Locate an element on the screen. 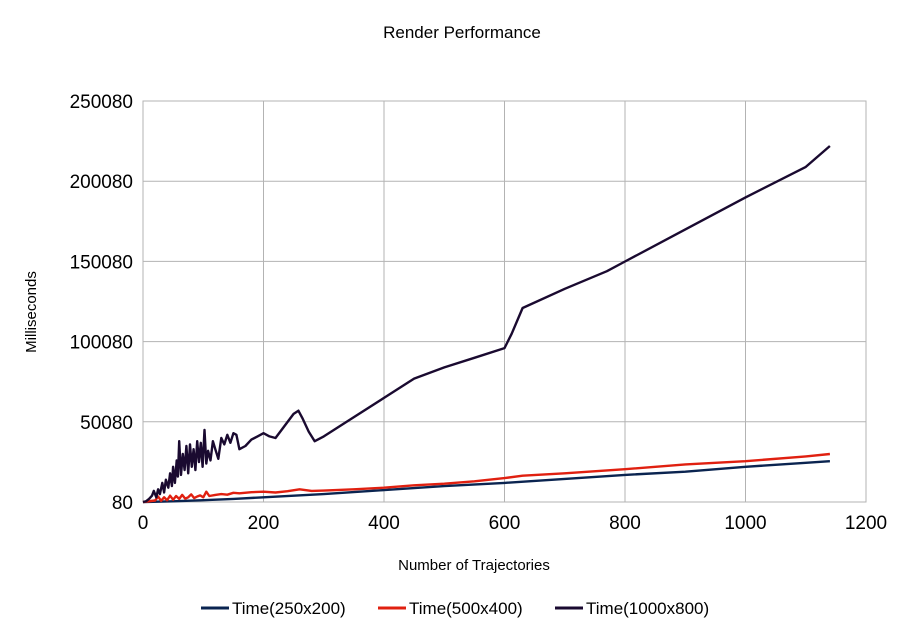 This screenshot has width=906, height=627. x-tick-label: 1200 is located at coordinates (866, 523).